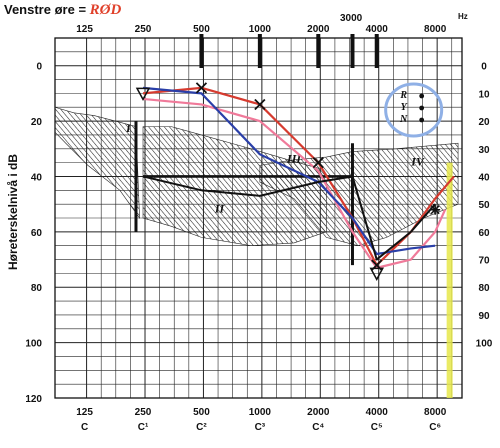  Describe the element at coordinates (105, 10) in the screenshot. I see `title-annotation: RØD` at that location.